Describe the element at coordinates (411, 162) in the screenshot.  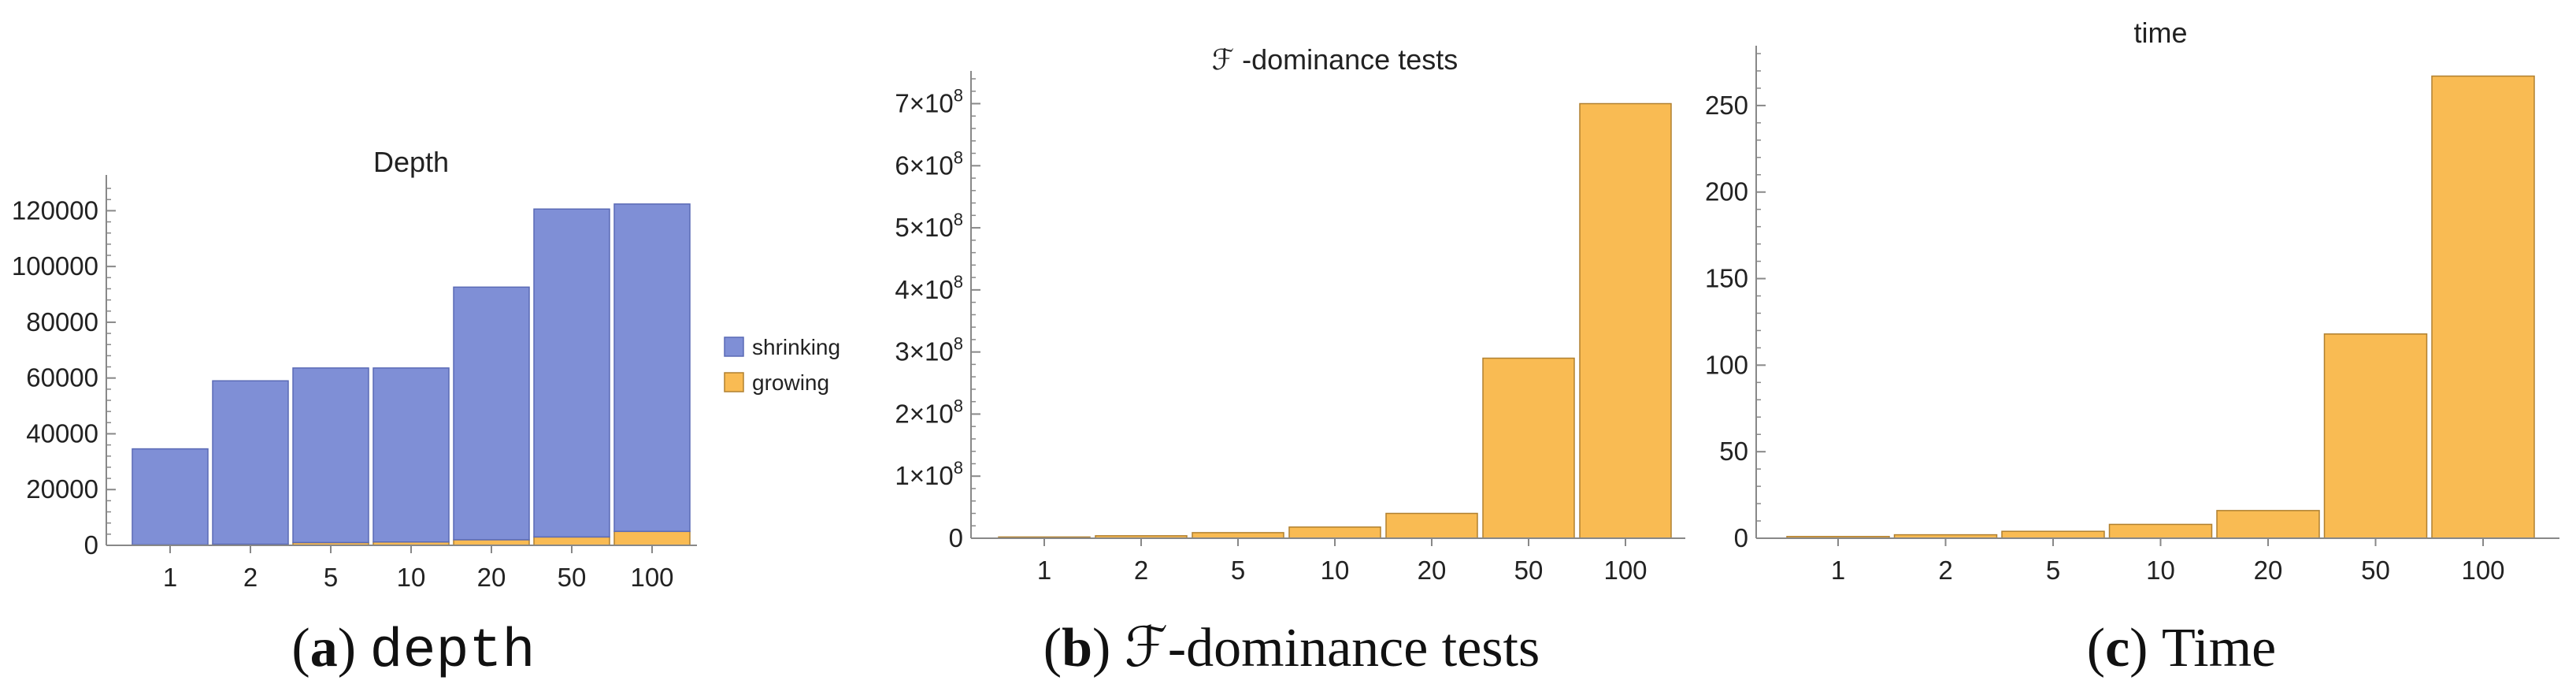
I see `chart-title: Depth` at that location.